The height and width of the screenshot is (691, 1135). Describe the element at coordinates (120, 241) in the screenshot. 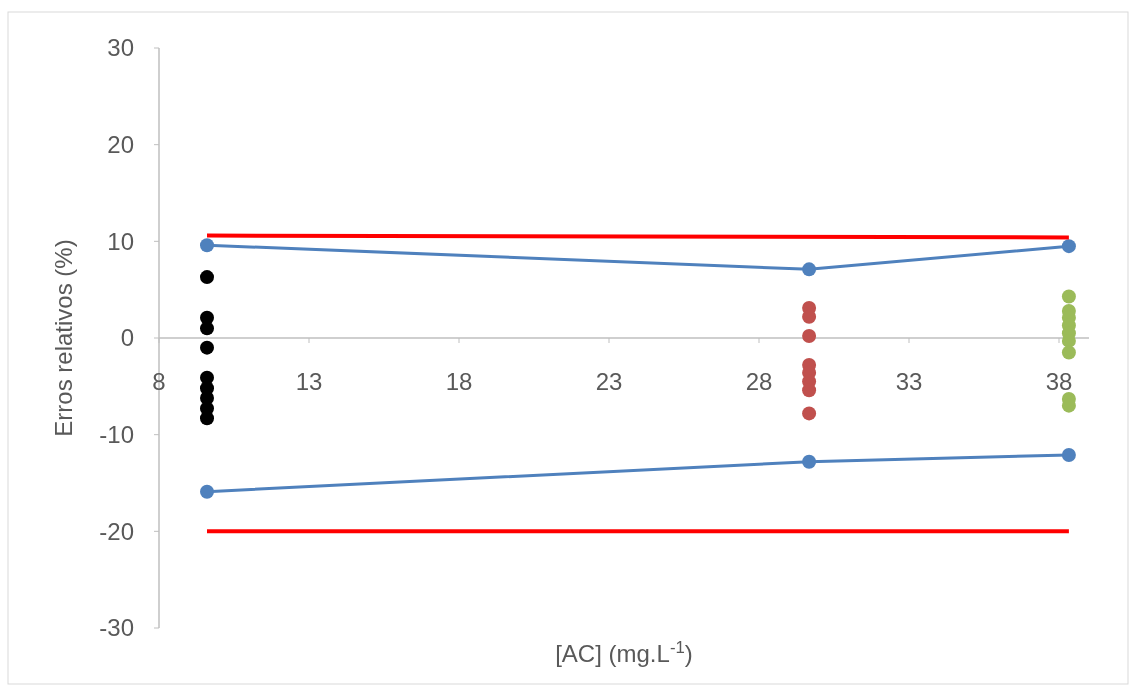

I see `y-tick-label: 10` at that location.